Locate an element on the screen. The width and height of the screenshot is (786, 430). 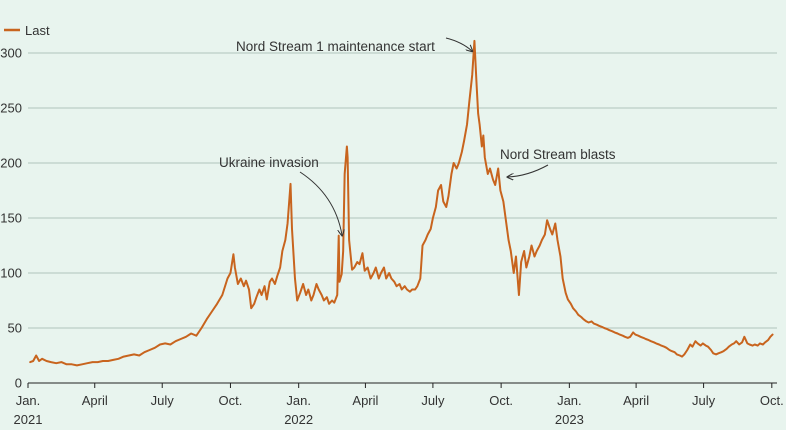
y-tick-label-0: 0 is located at coordinates (18, 383).